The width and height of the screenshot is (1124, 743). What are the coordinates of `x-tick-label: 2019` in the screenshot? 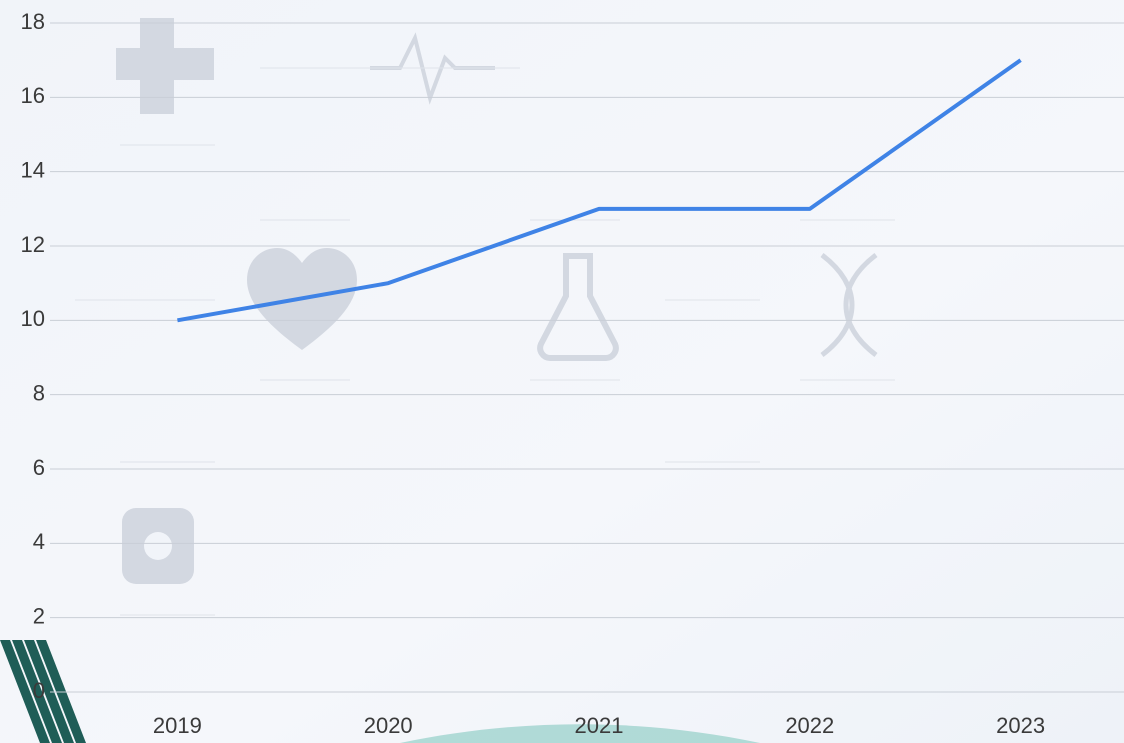 It's located at (177, 725).